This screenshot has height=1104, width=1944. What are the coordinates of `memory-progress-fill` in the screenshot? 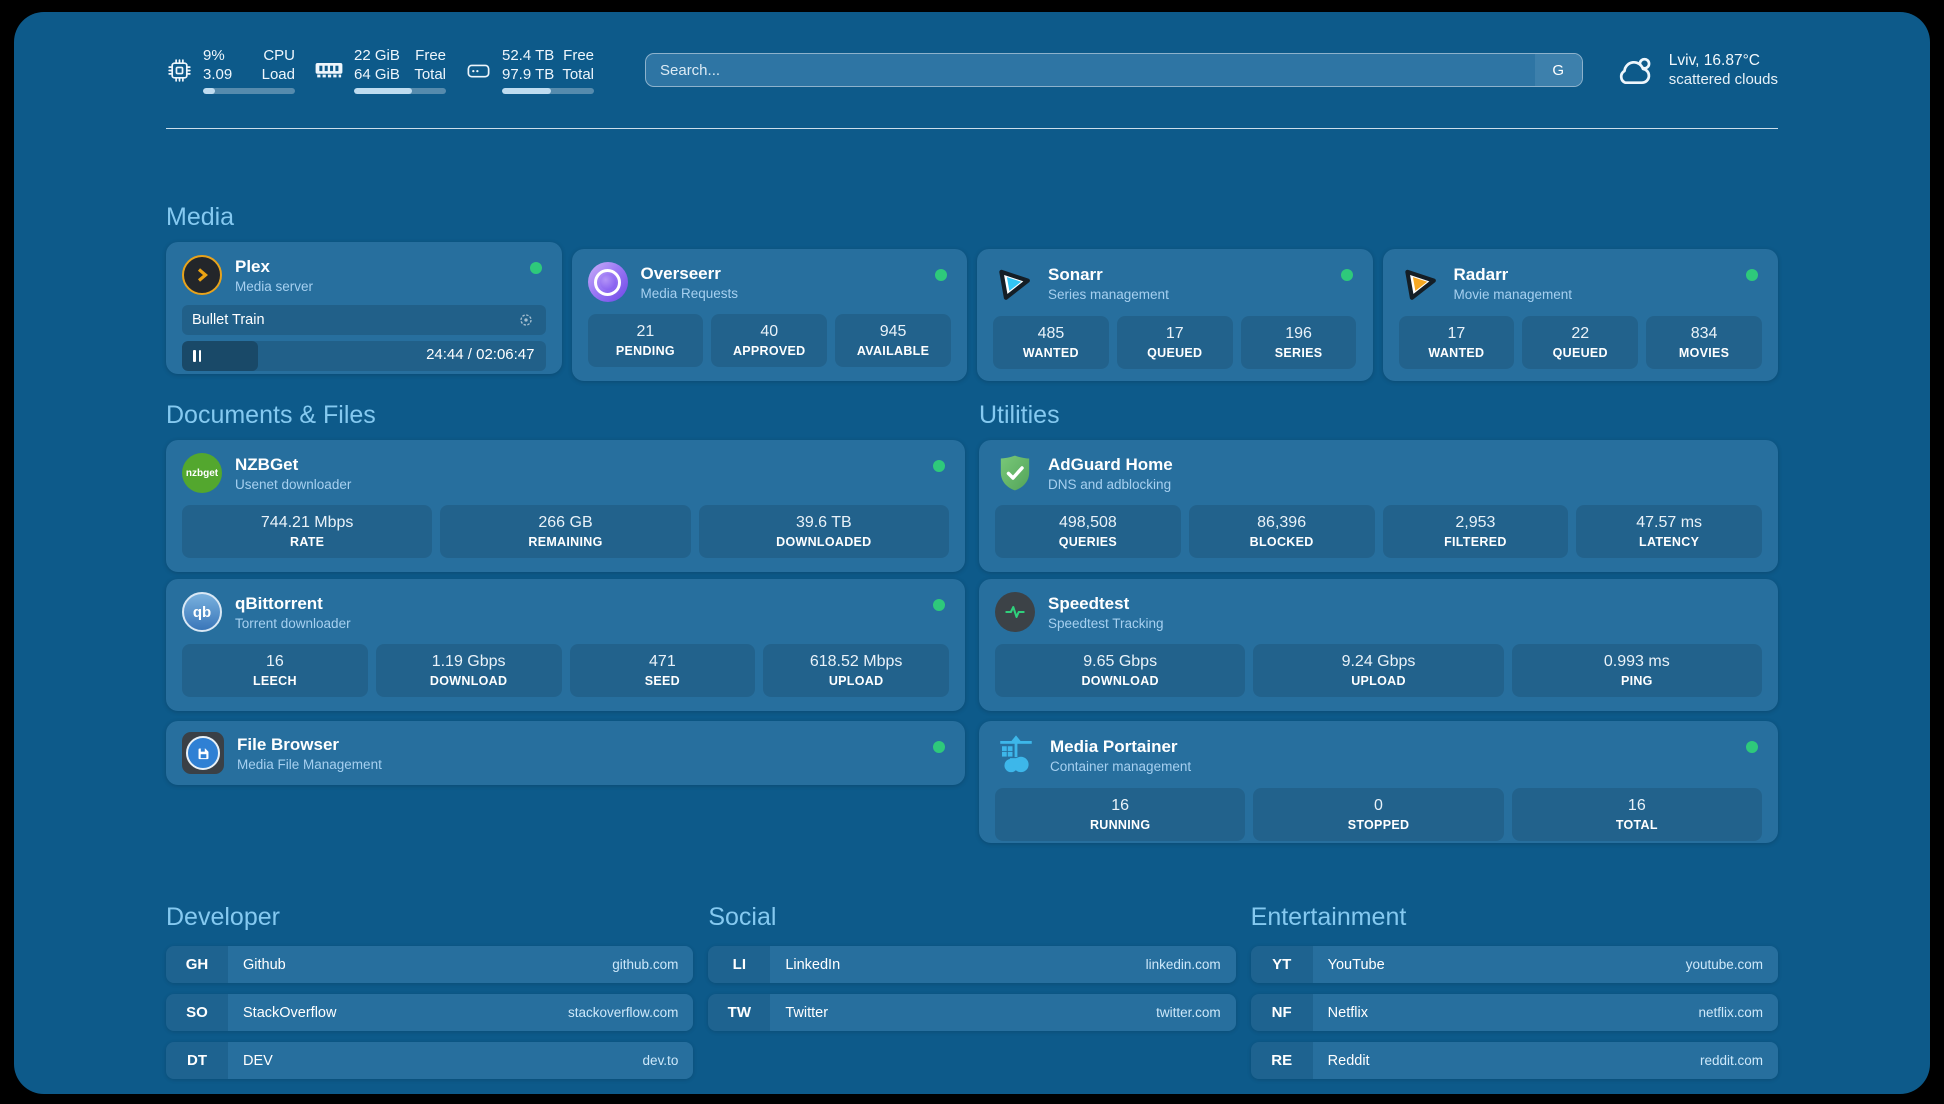 It's located at (383, 91).